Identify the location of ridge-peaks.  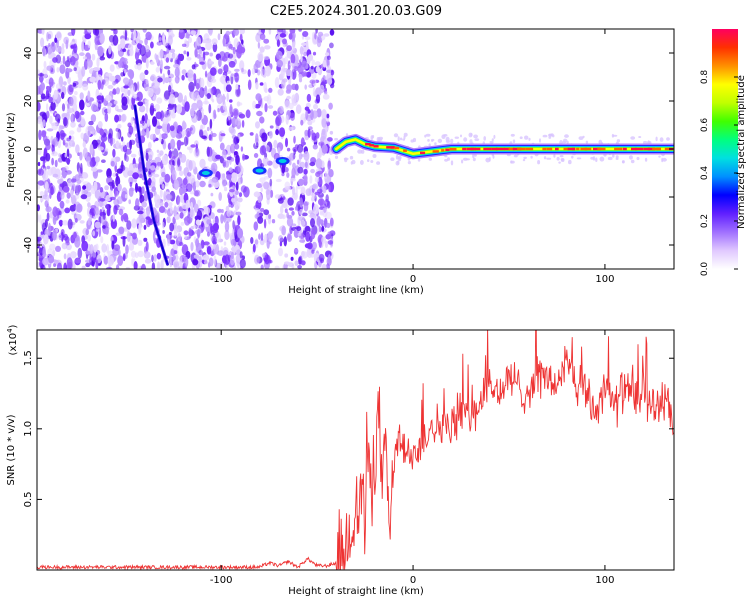
(519, 149).